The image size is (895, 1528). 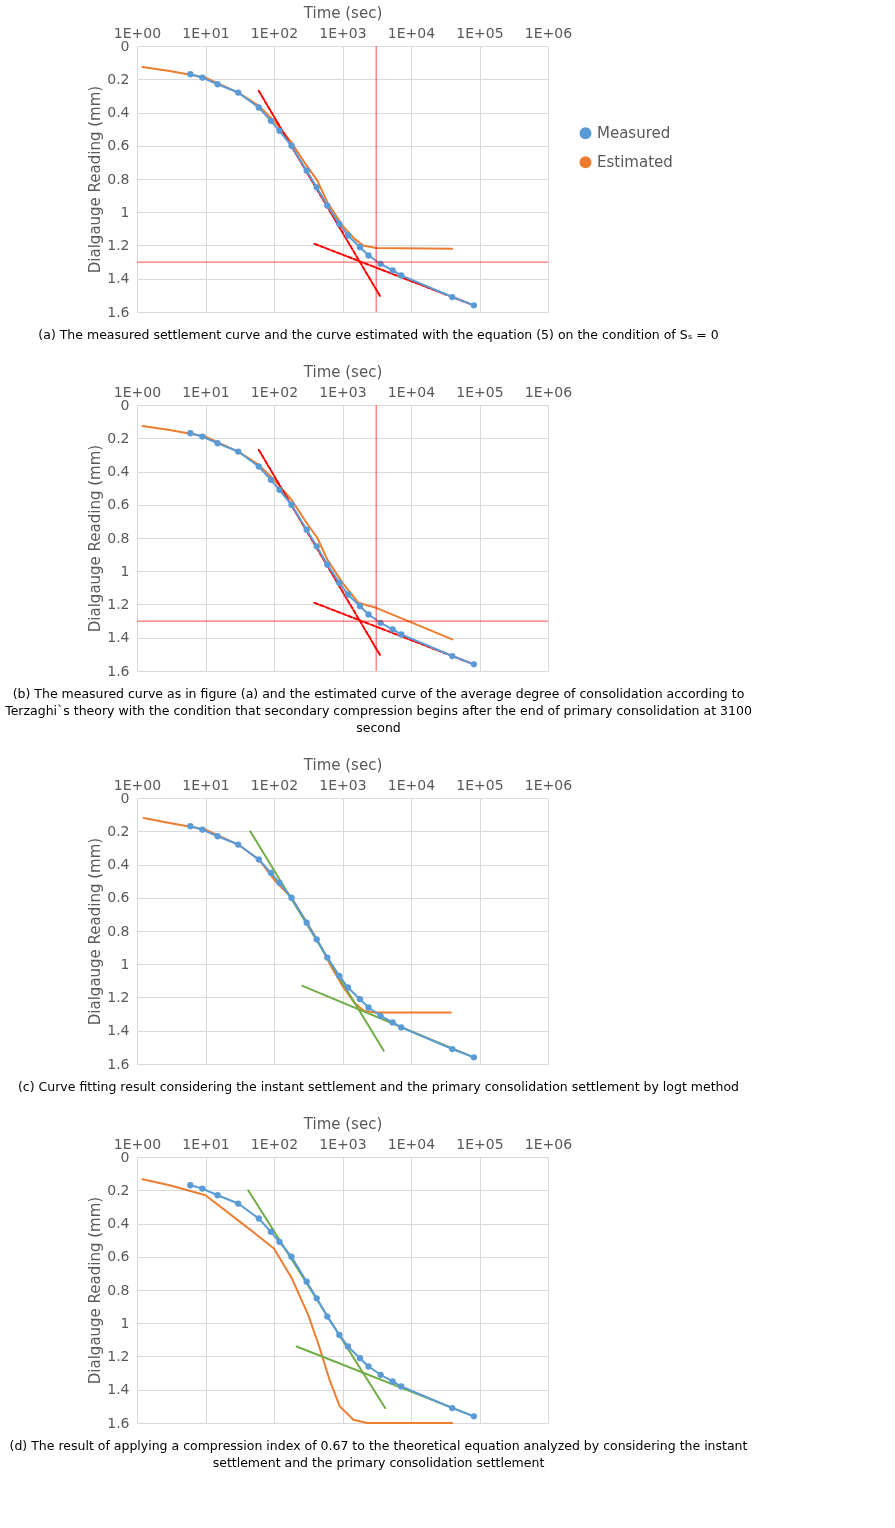 I want to click on text: (a) The measured settlement curve and the curve estimated with the equation (5) on the condition of Sₛ = 0, so click(x=378, y=334).